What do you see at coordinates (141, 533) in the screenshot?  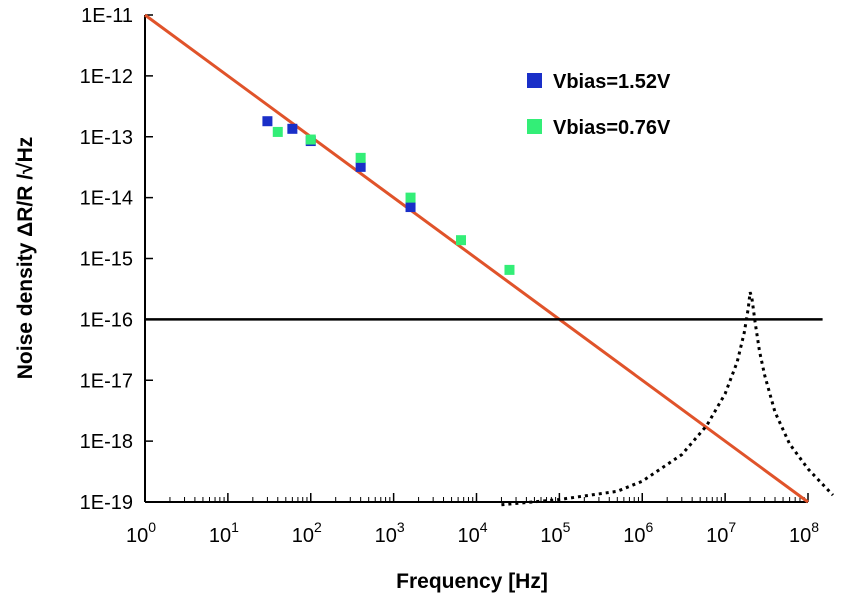 I see `x-tick-label: 10⁰` at bounding box center [141, 533].